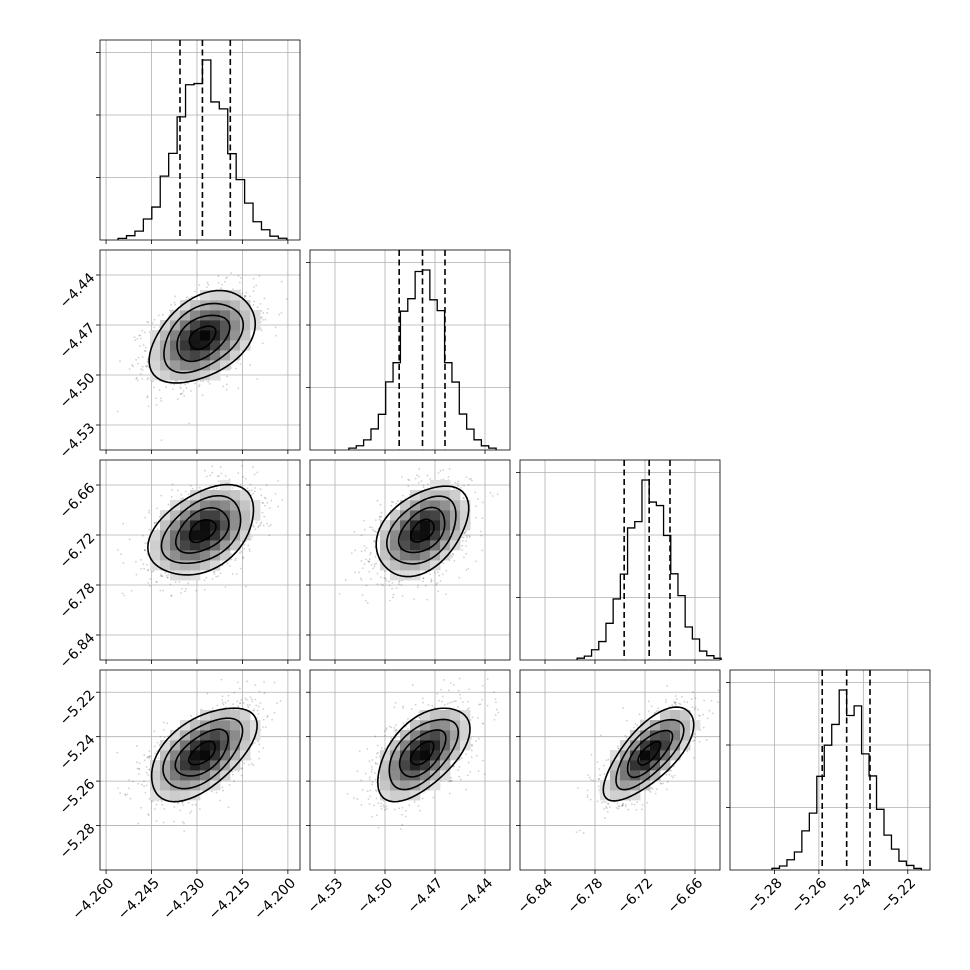 This screenshot has width=970, height=970. Describe the element at coordinates (854, 896) in the screenshot. I see `x-tick-label: −5.24` at that location.